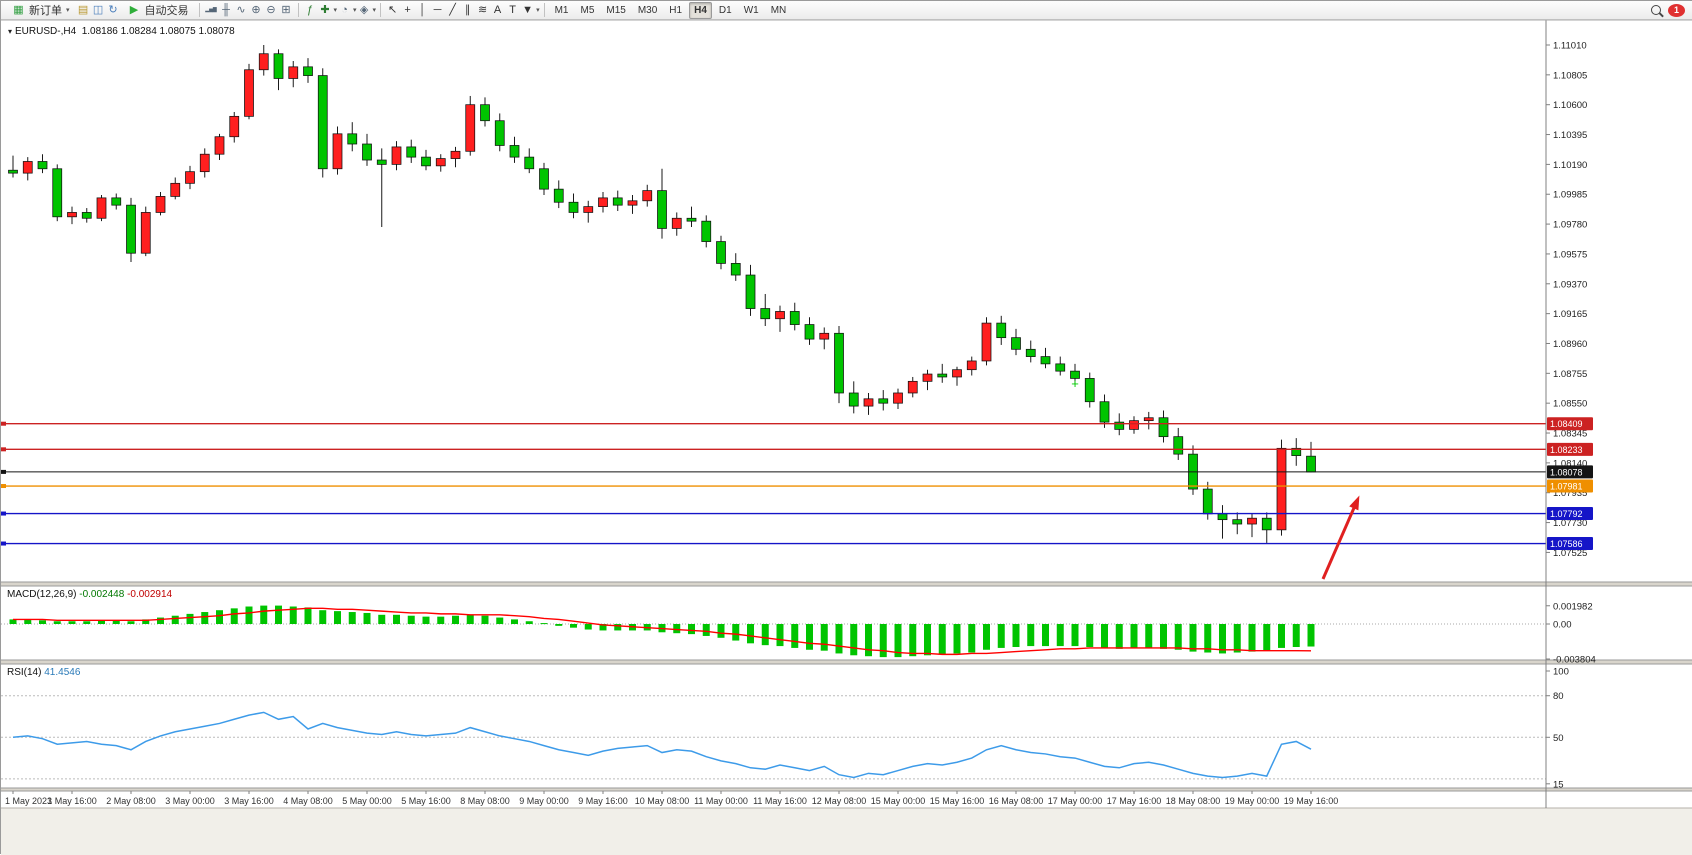 This screenshot has width=1692, height=855. I want to click on timeframe-mn: MN, so click(778, 10).